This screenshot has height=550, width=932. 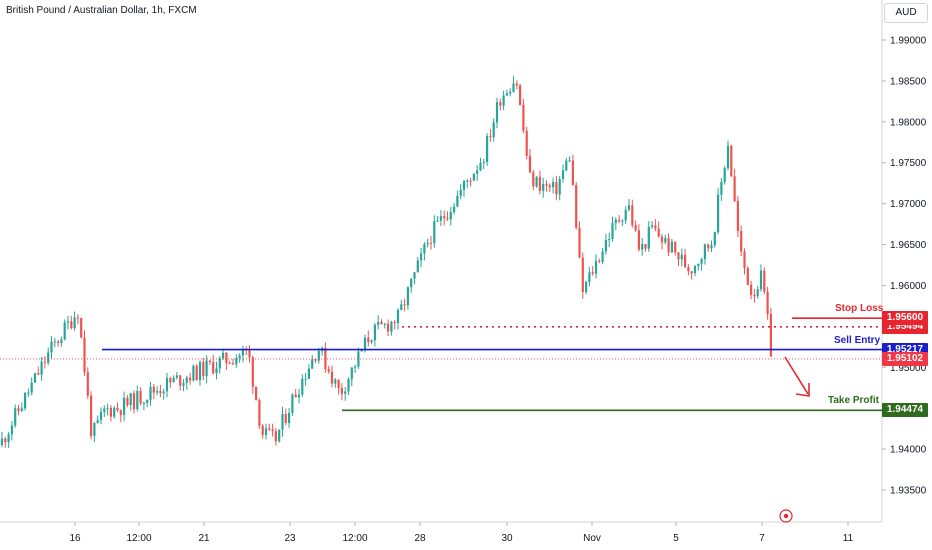 I want to click on event-icon, so click(x=786, y=516).